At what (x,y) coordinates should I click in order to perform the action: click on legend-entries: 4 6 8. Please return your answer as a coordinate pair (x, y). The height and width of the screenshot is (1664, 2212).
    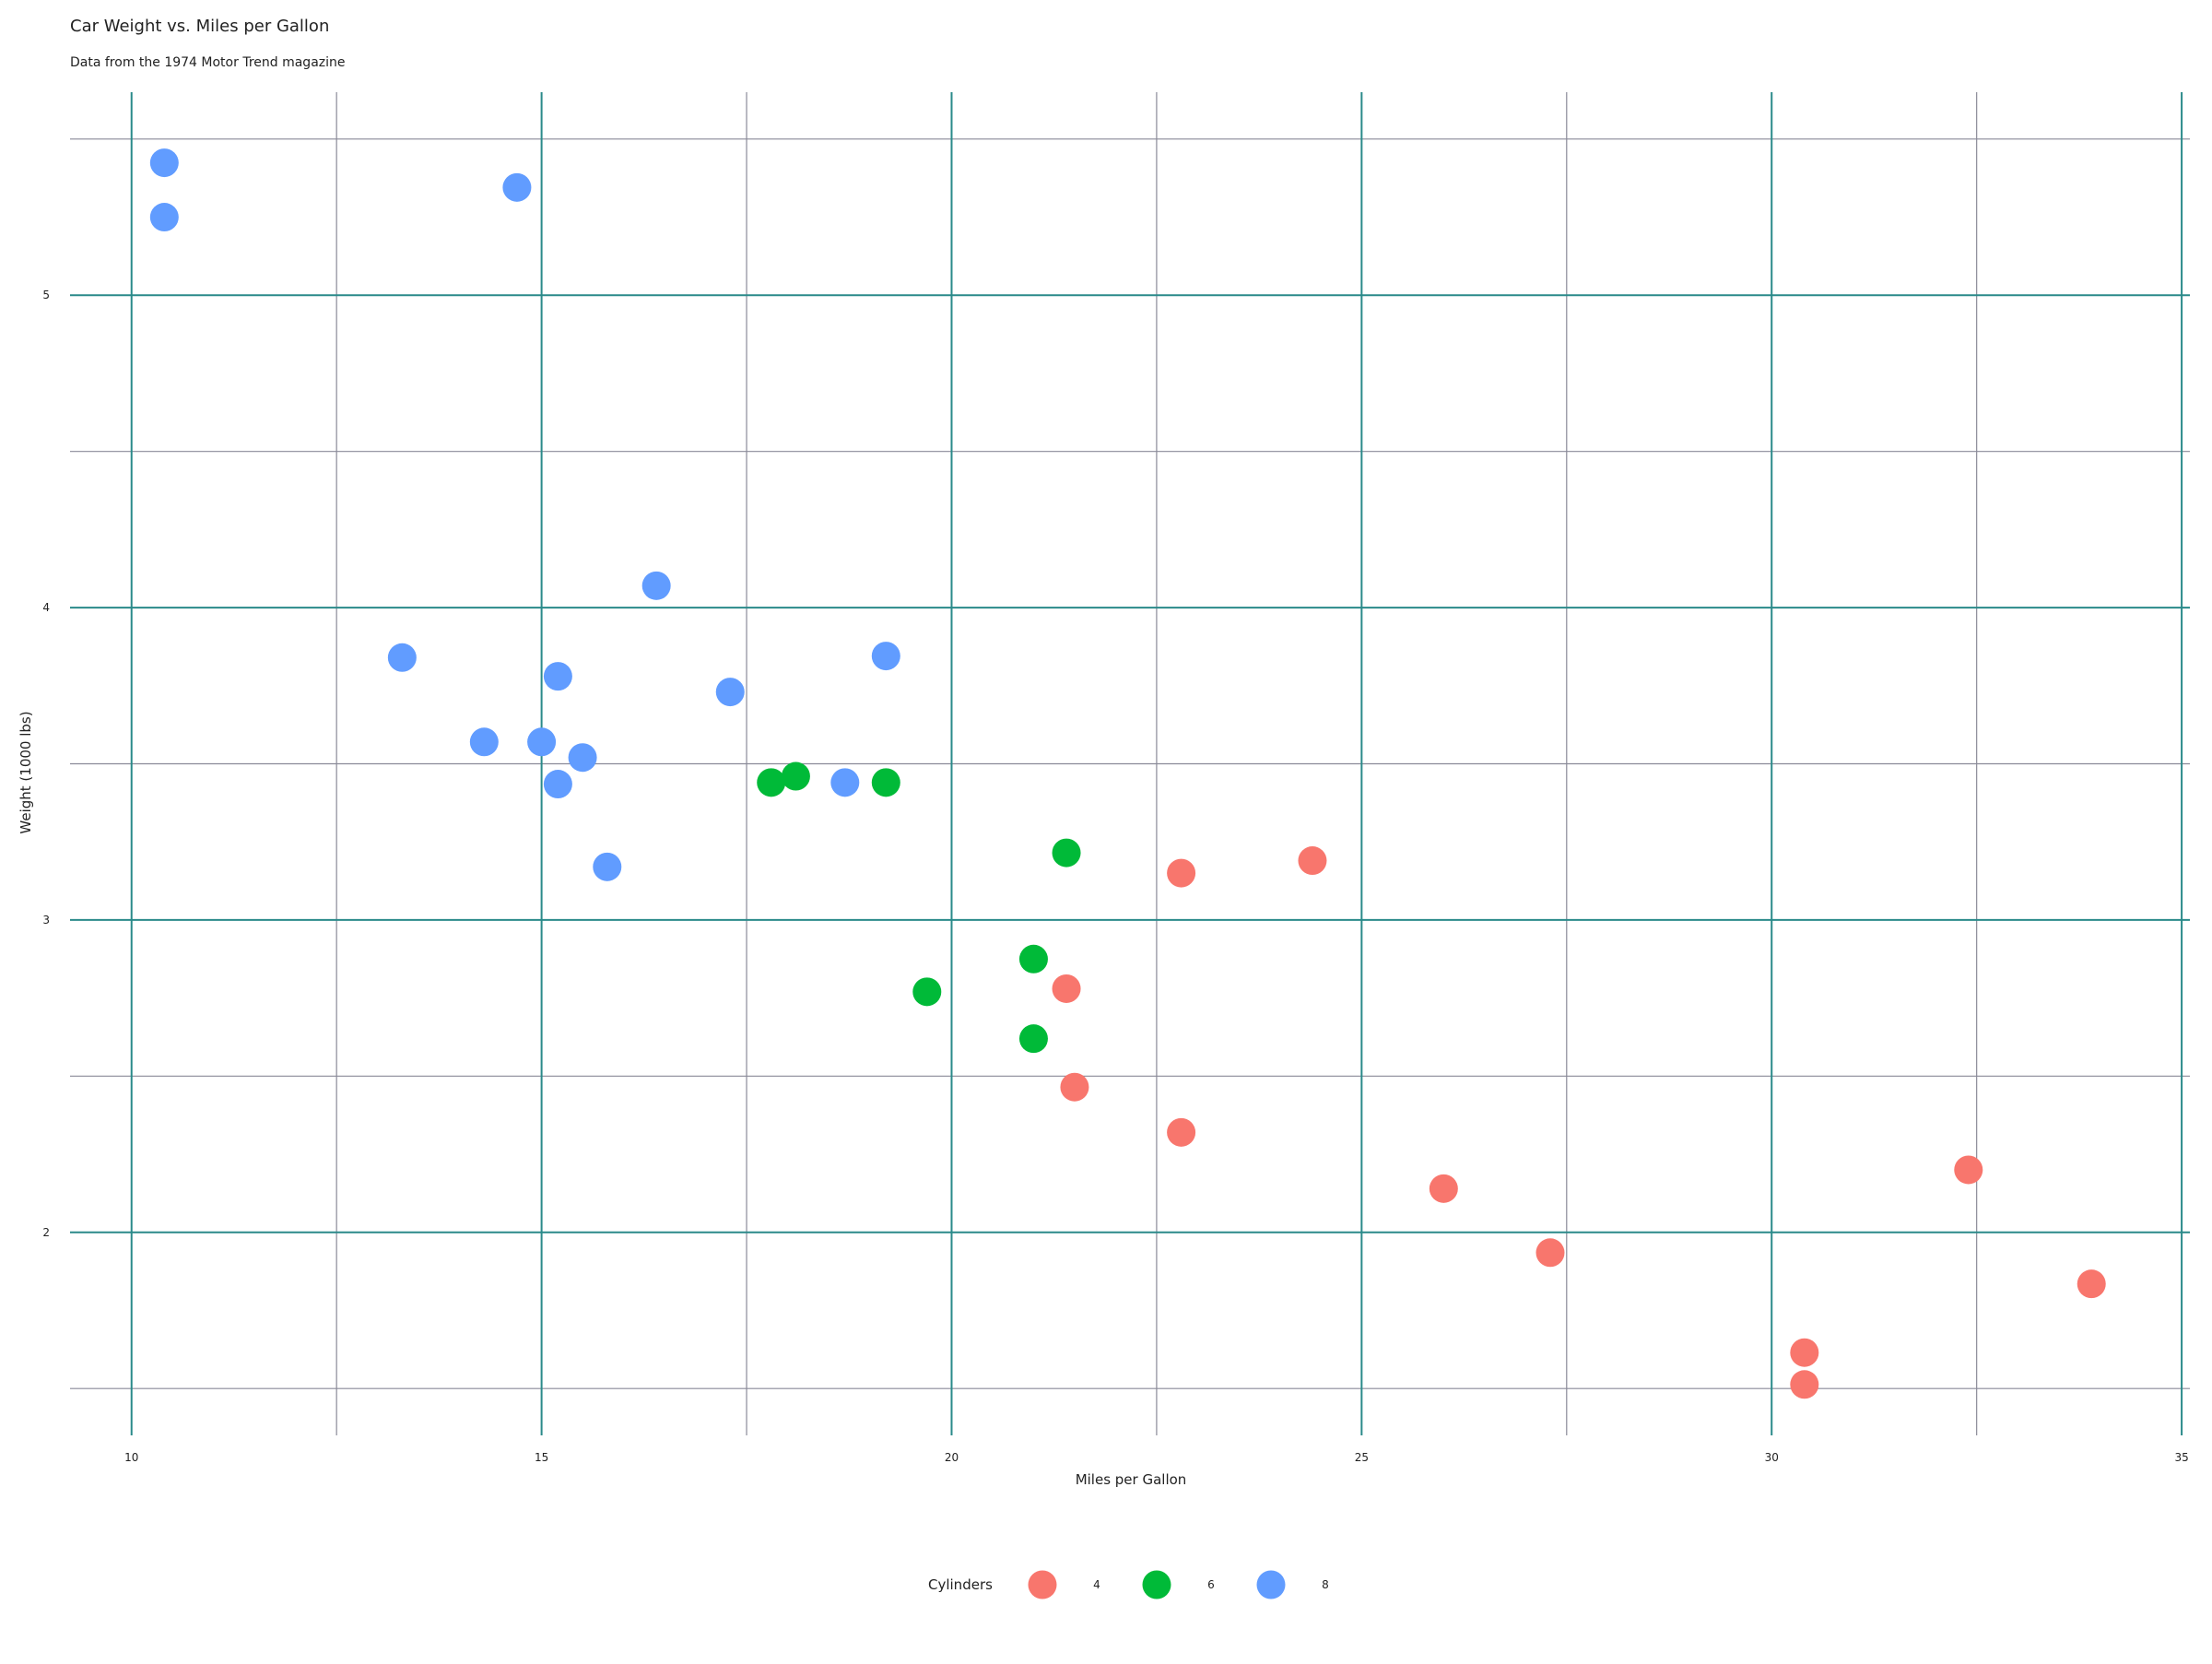
    Looking at the image, I should click on (1178, 1584).